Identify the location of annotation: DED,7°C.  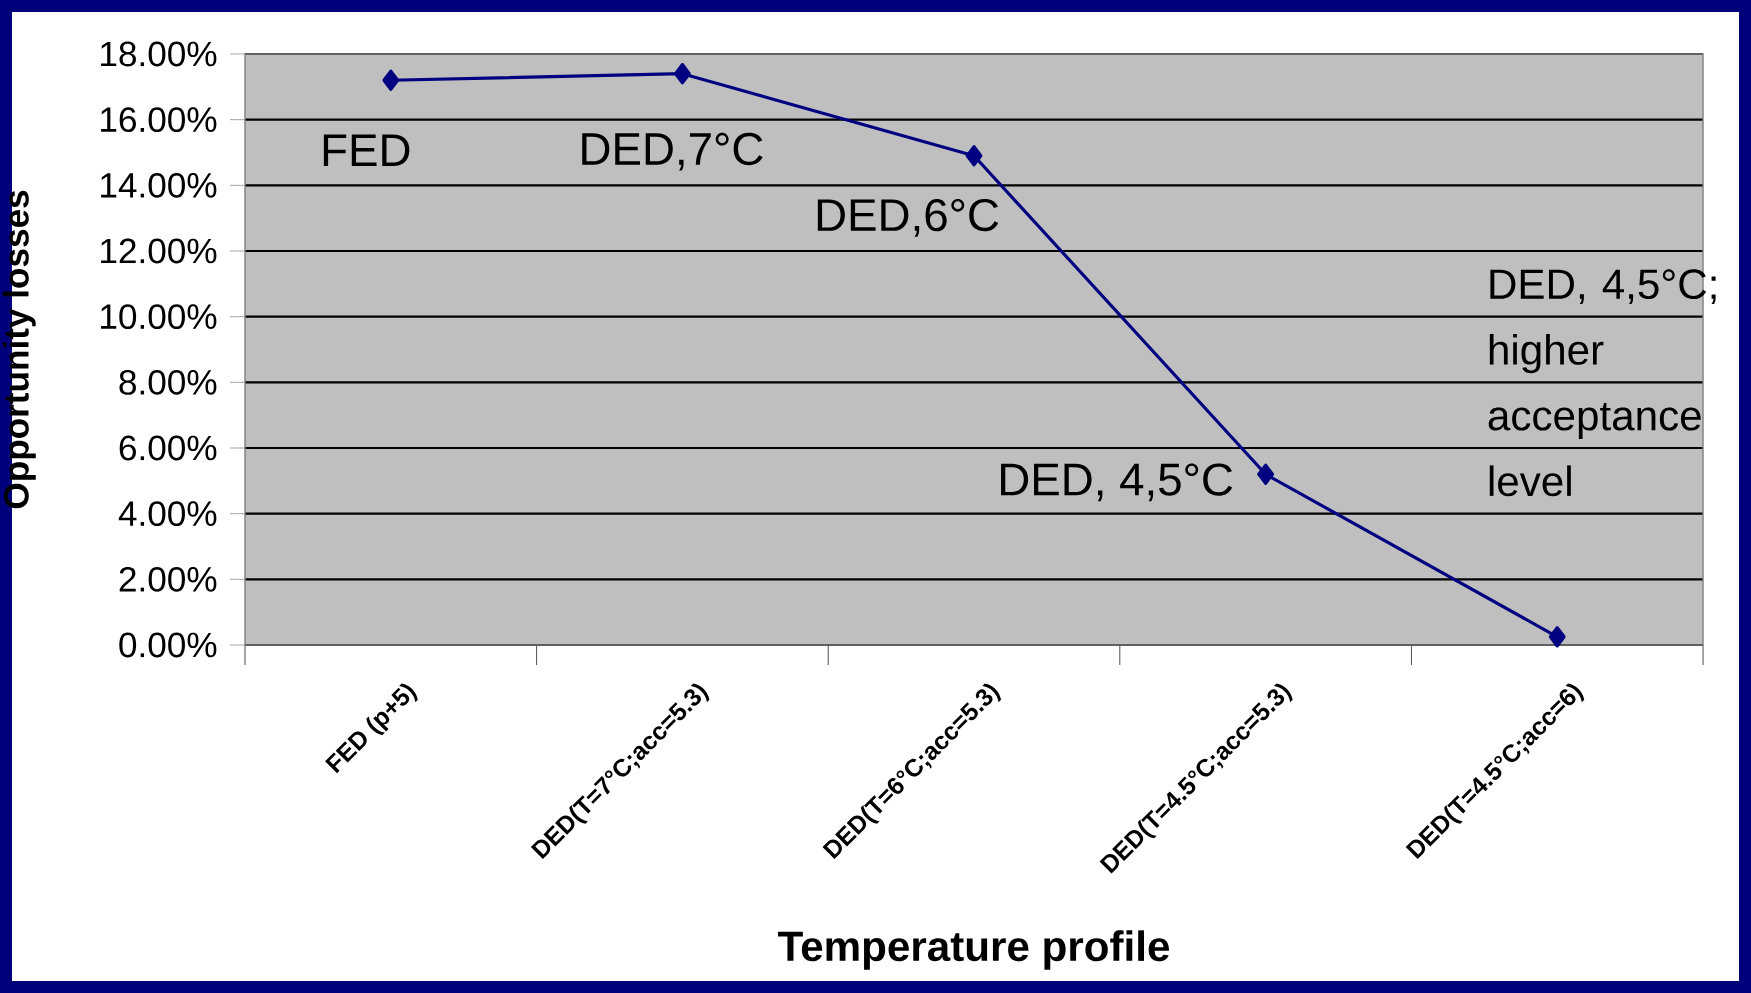
(672, 151).